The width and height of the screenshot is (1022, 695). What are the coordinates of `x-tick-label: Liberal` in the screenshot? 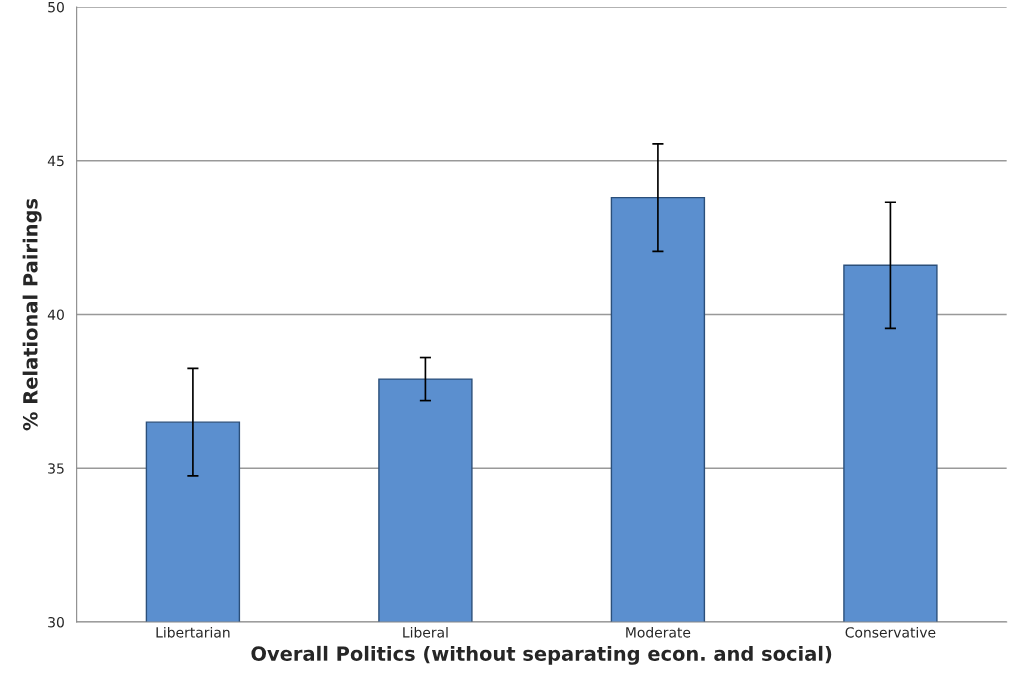 It's located at (425, 632).